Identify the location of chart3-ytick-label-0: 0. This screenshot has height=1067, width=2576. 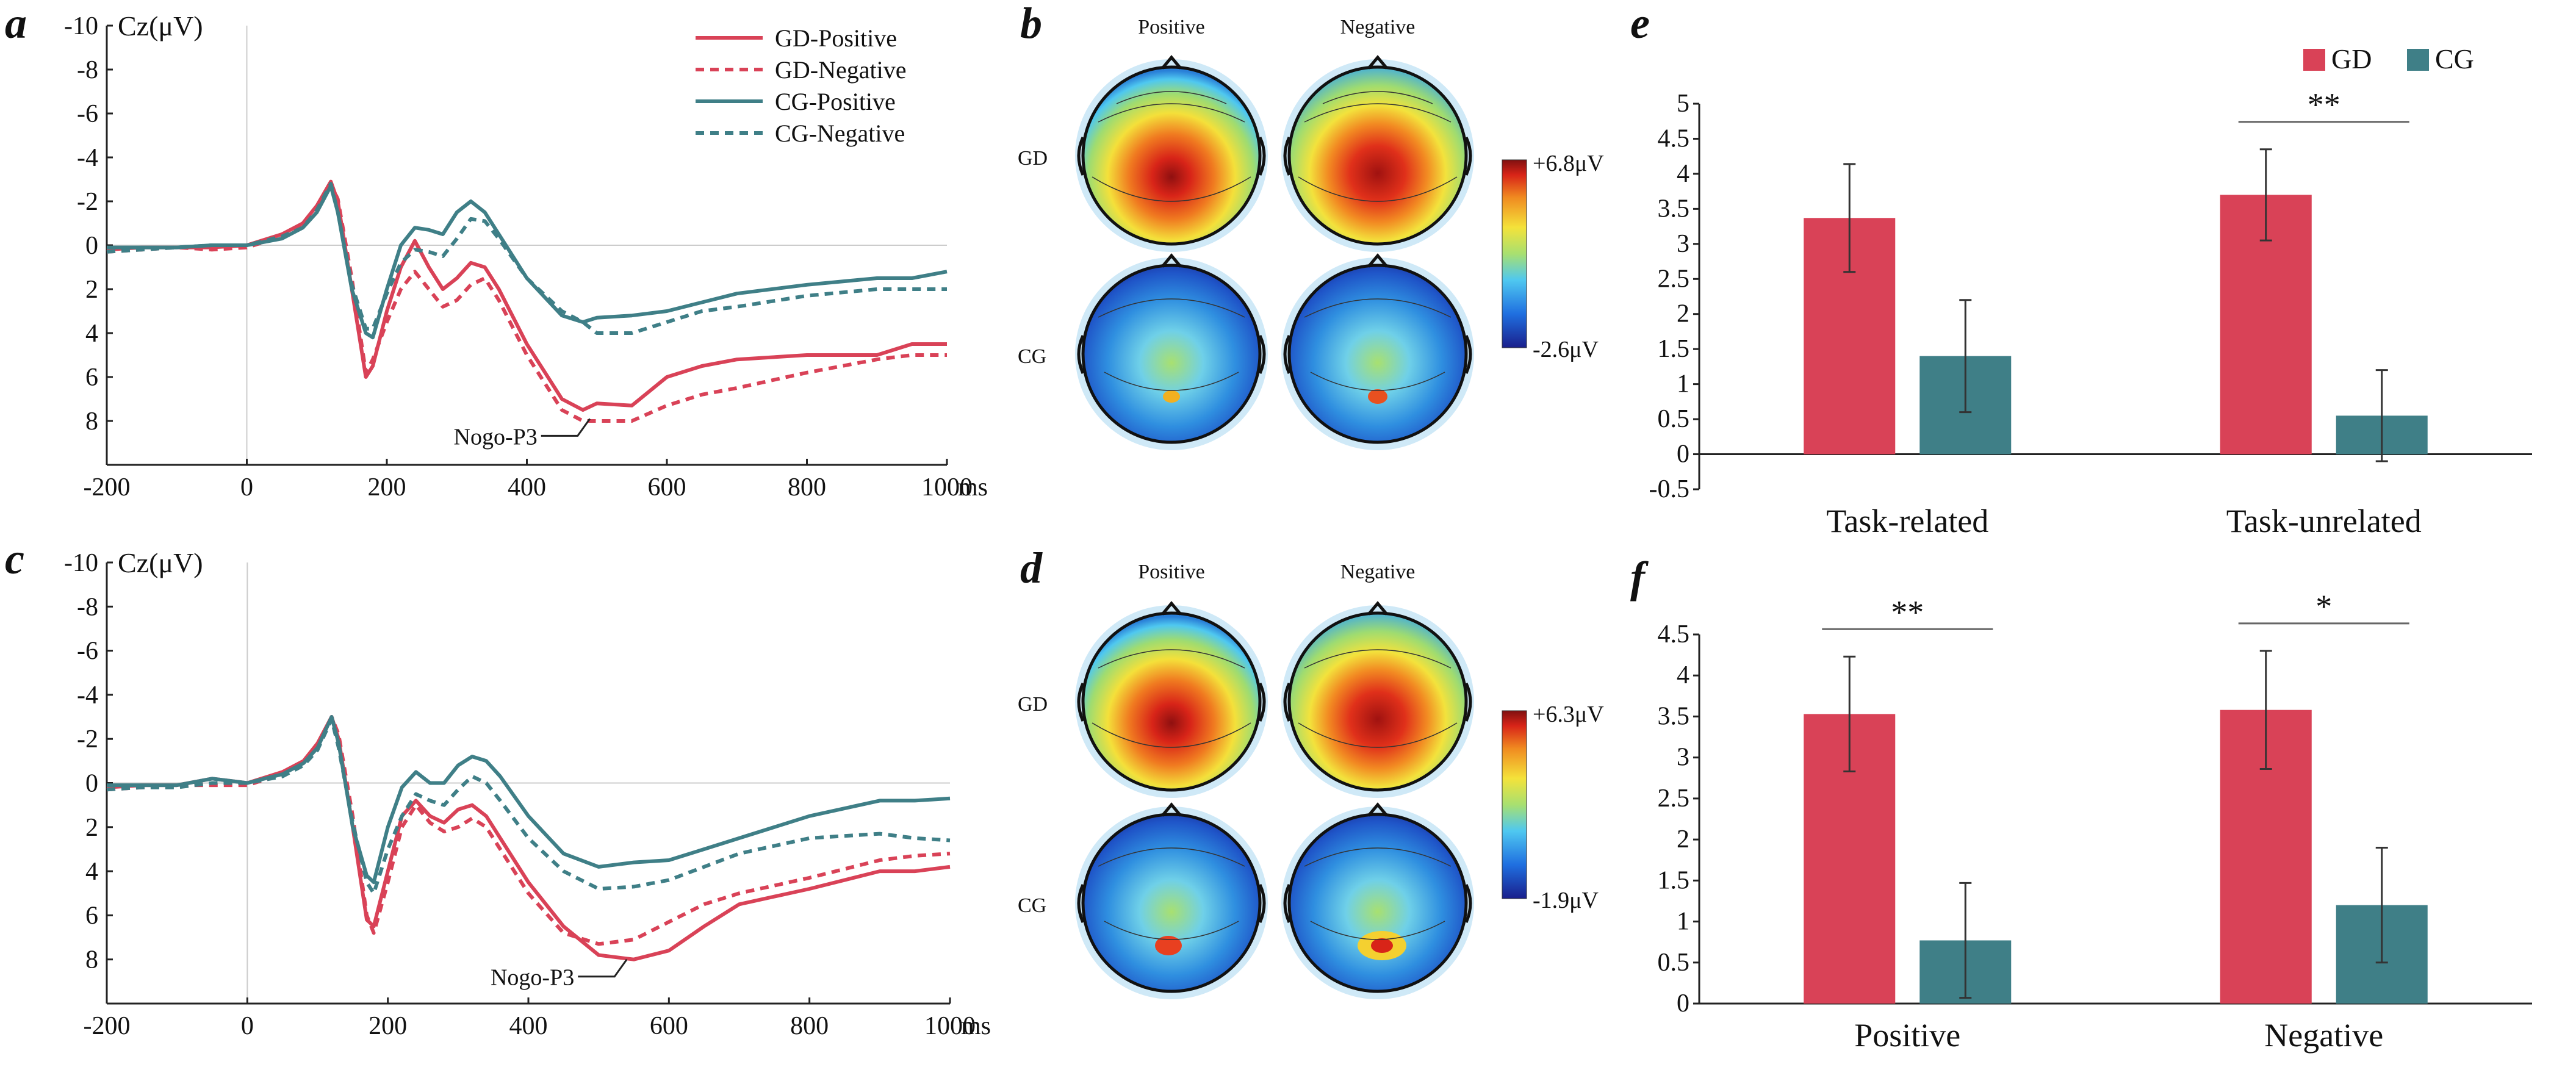
(1683, 1004).